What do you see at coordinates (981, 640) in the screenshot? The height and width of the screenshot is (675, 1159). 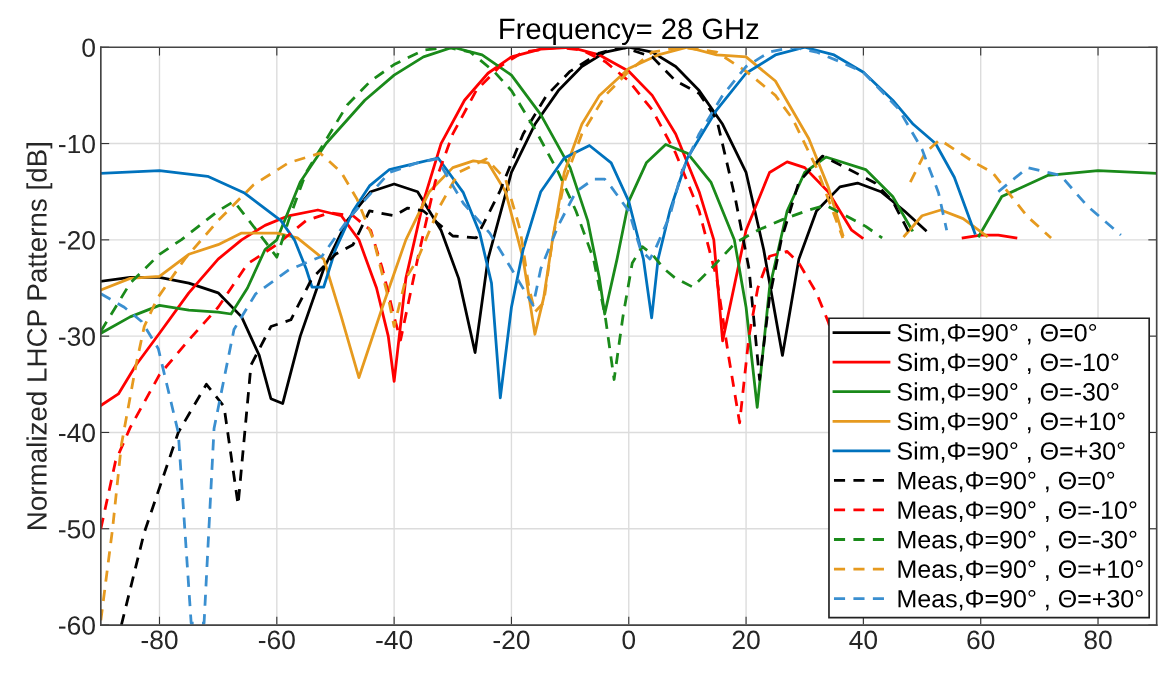 I see `x-tick-label: 60` at bounding box center [981, 640].